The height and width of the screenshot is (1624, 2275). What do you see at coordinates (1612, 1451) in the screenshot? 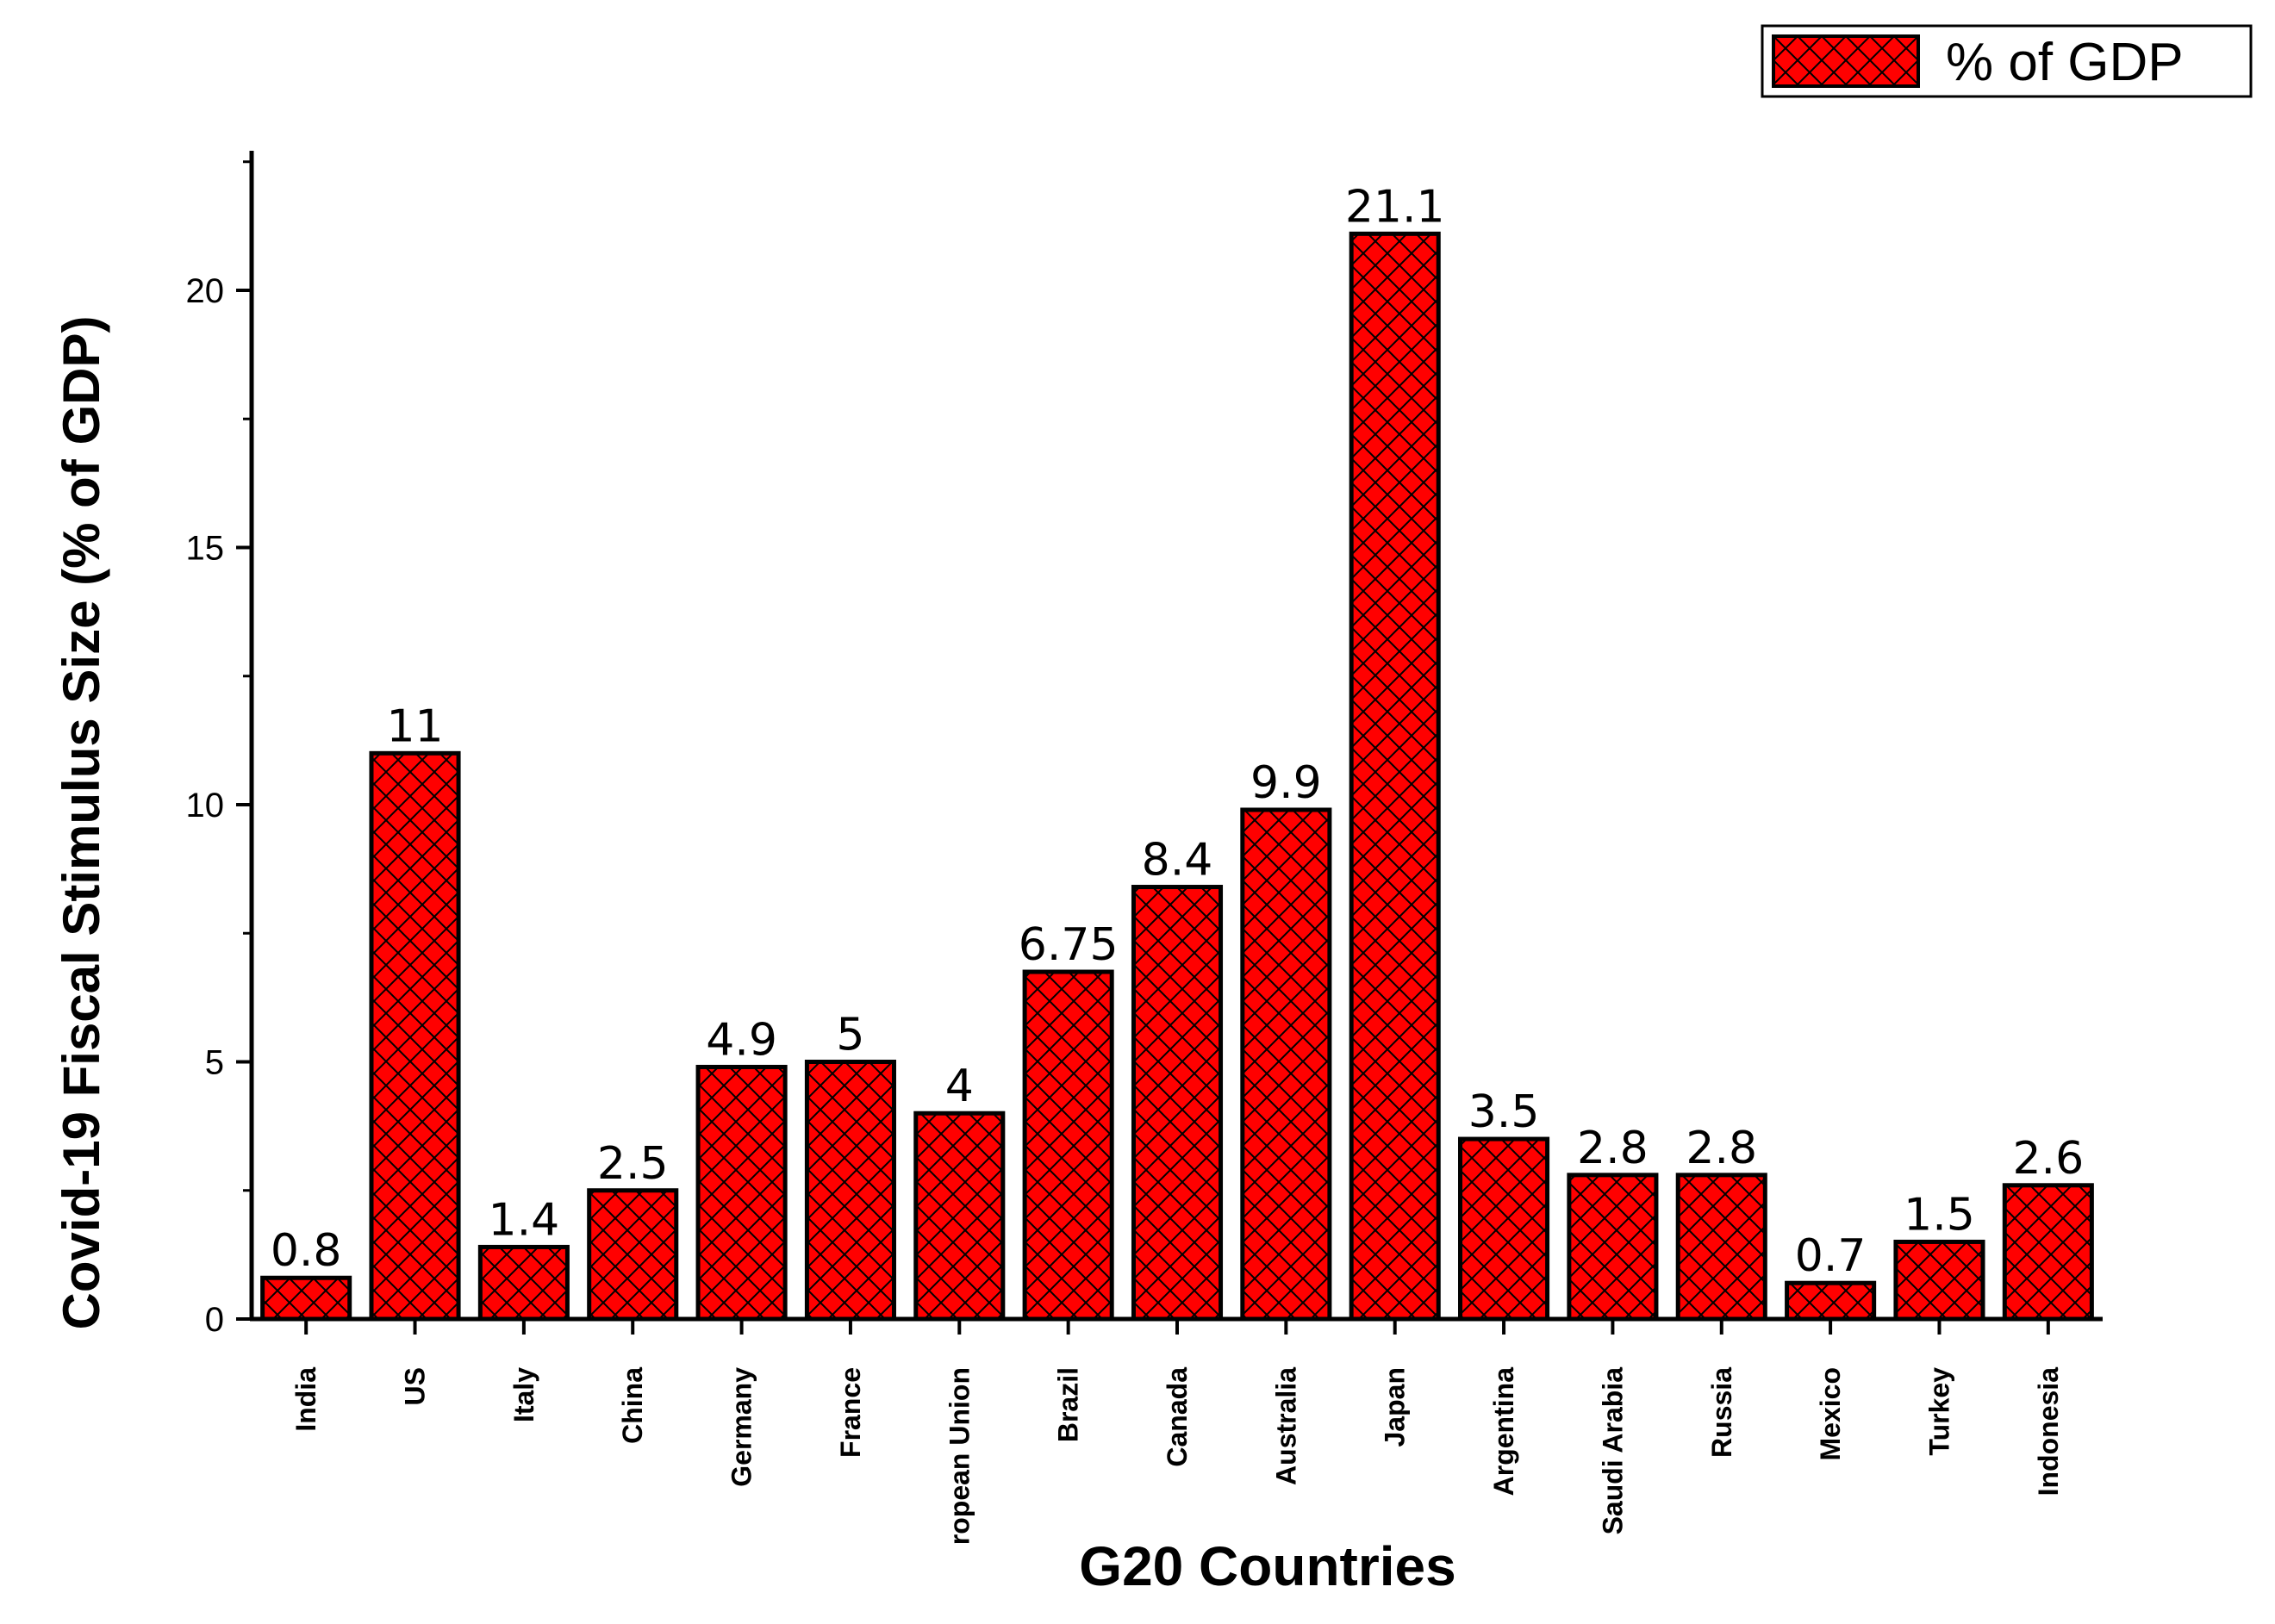
I see `x-tick-label: Saudi Arabia` at bounding box center [1612, 1451].